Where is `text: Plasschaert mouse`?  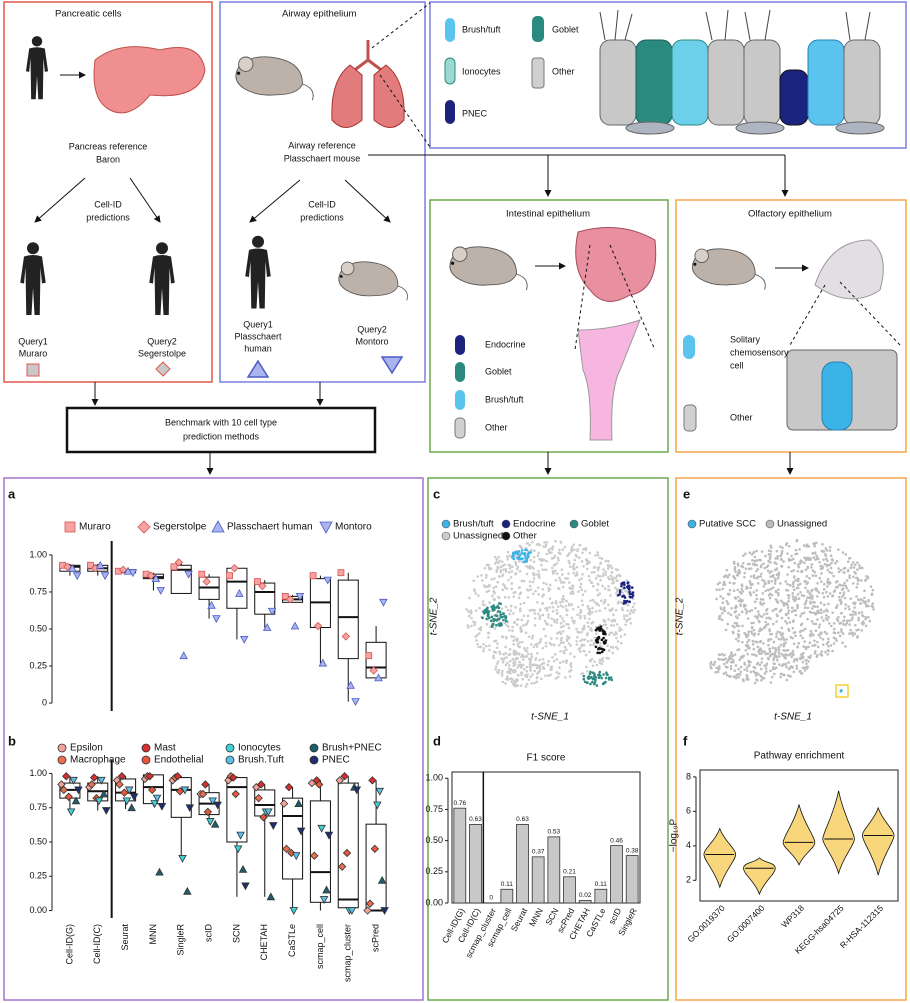 text: Plasschaert mouse is located at coordinates (322, 158).